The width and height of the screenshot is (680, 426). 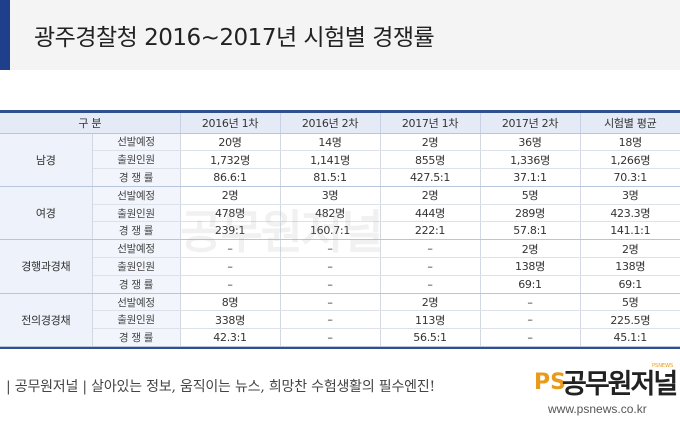 I want to click on value-cell: 225.5명, so click(x=630, y=320).